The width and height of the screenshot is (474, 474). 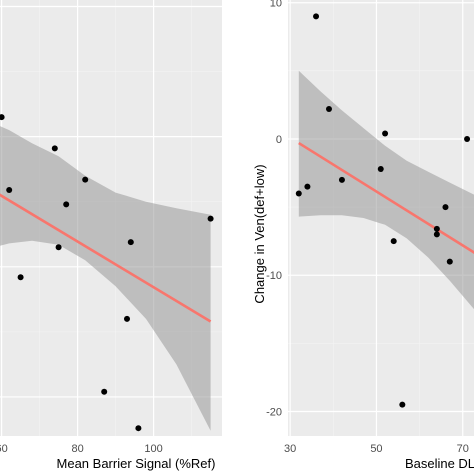 I want to click on x-tick-label: 50, so click(x=376, y=449).